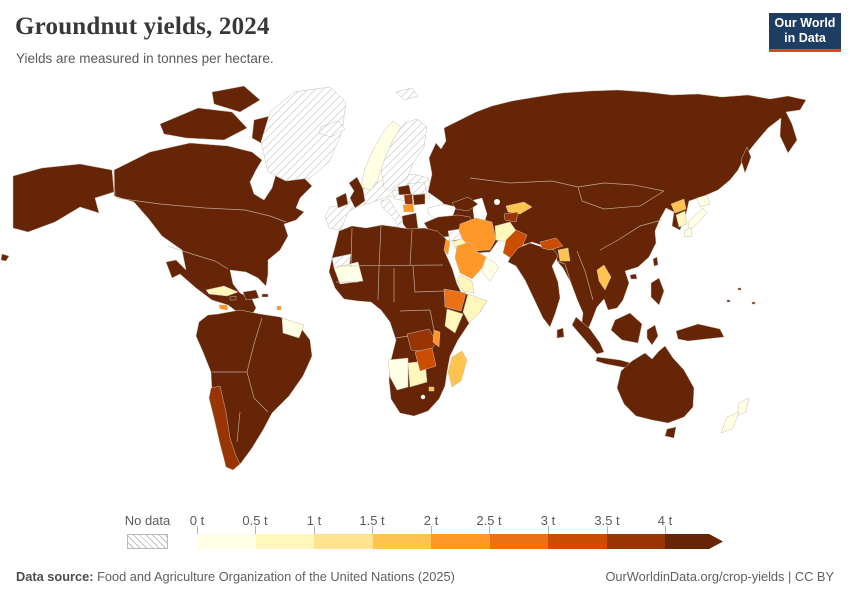  I want to click on region-sulawesi, so click(652, 335).